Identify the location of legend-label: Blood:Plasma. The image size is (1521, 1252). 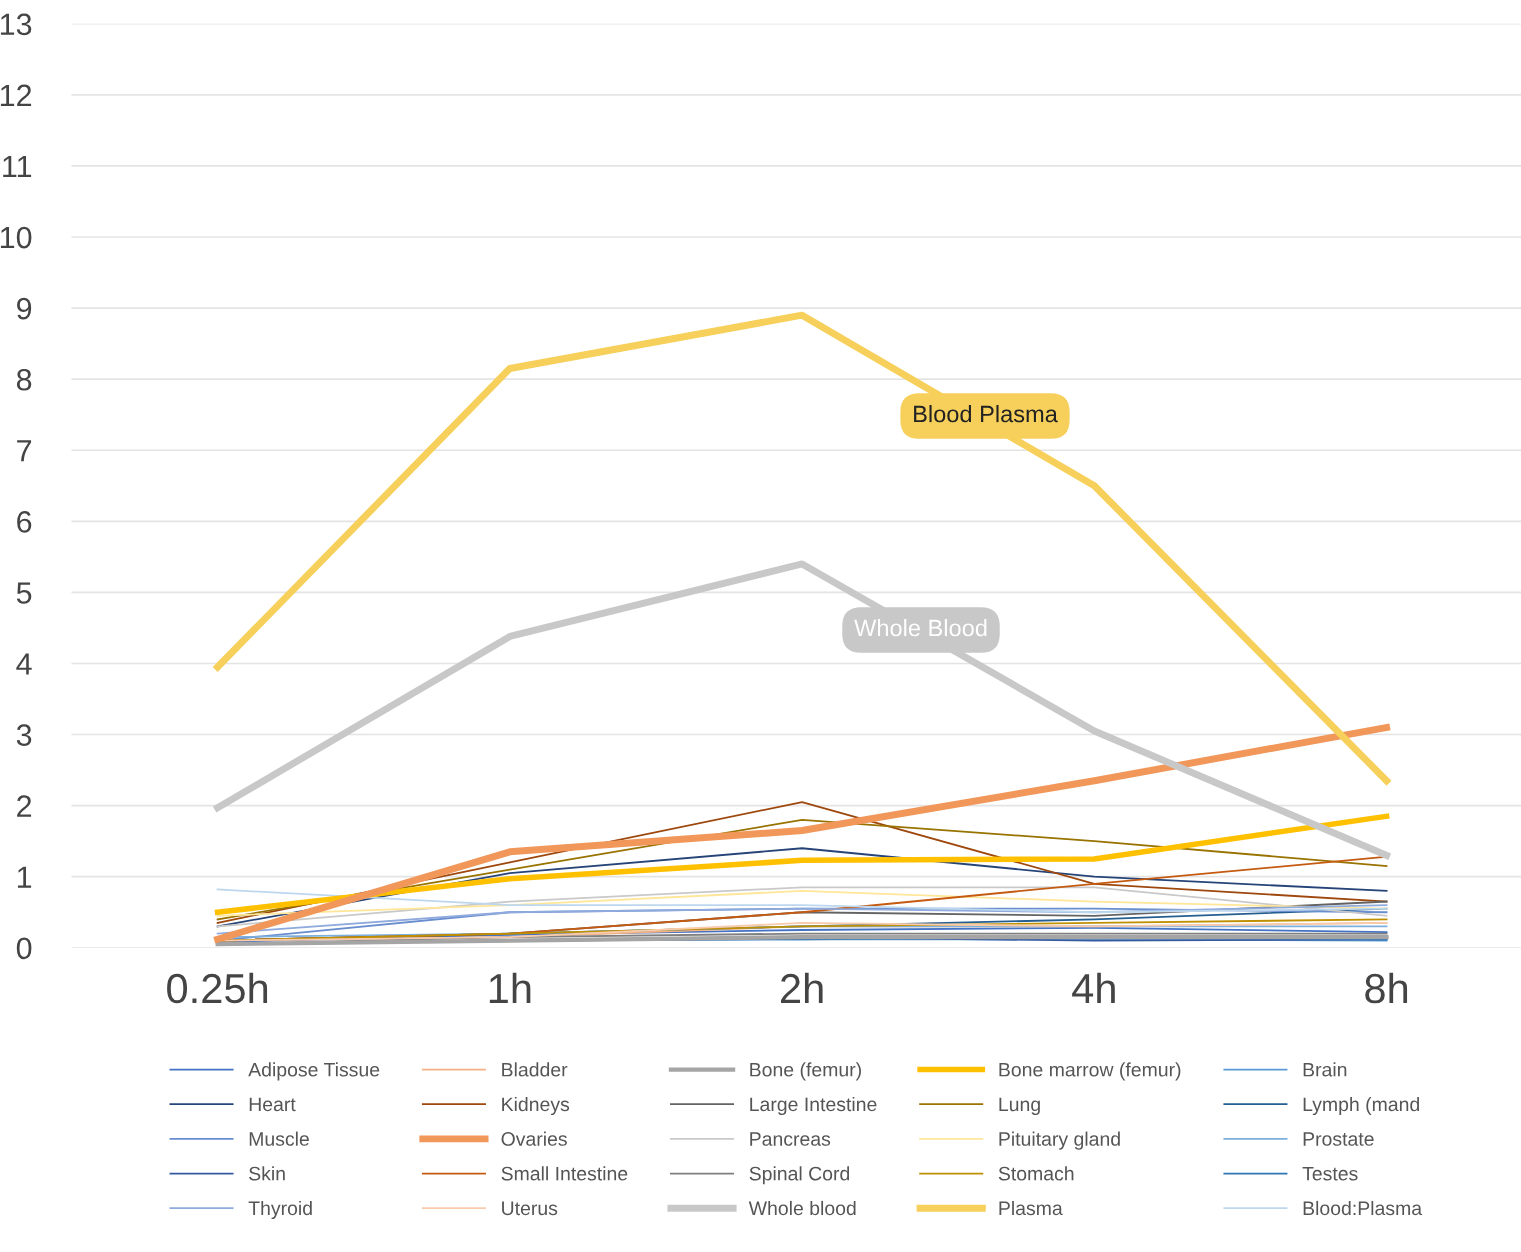
(1363, 1208).